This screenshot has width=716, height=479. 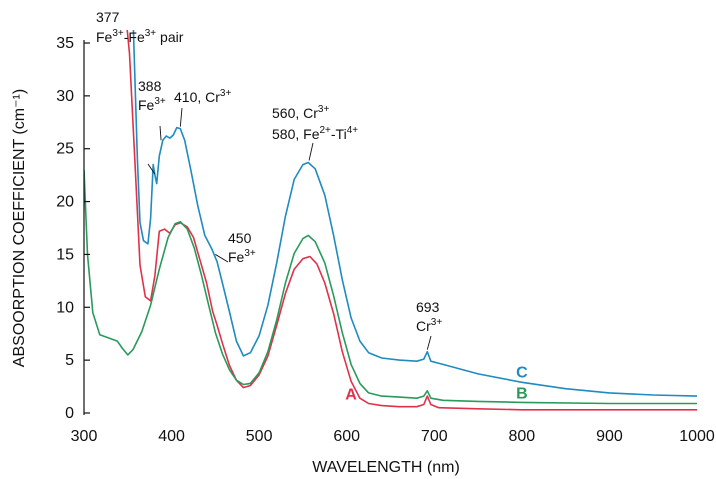 What do you see at coordinates (522, 372) in the screenshot?
I see `series-label-C: C` at bounding box center [522, 372].